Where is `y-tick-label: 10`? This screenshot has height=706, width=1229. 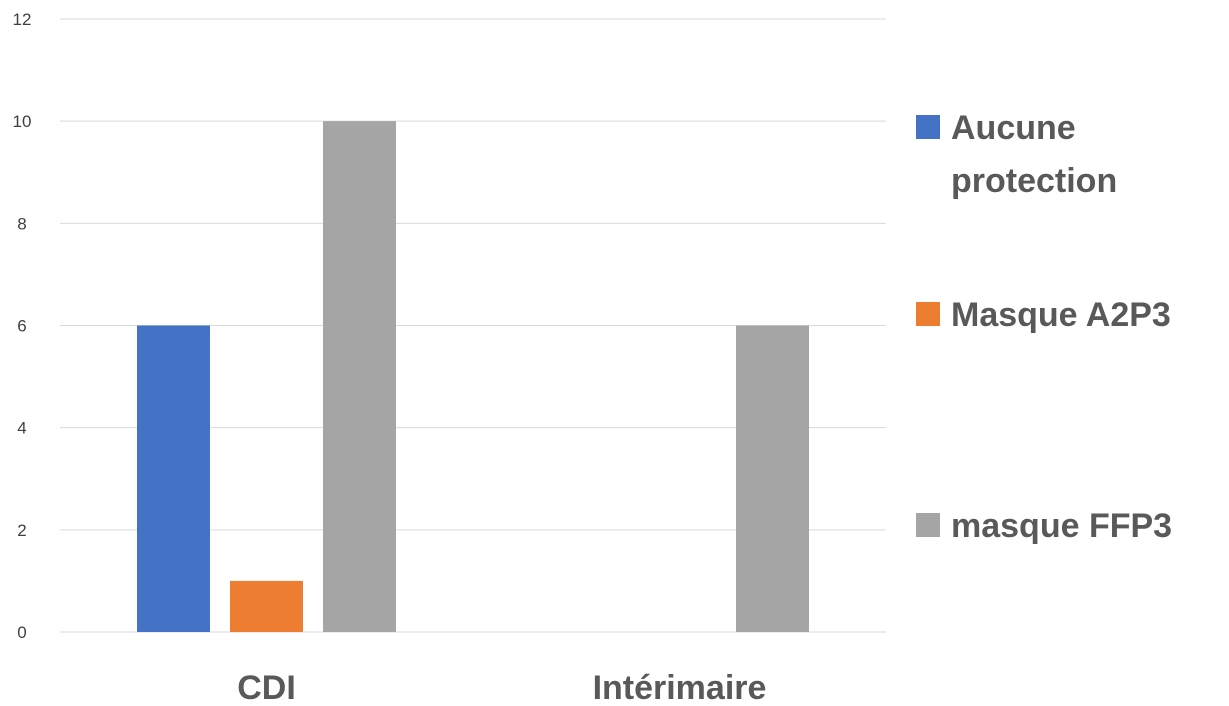 y-tick-label: 10 is located at coordinates (22, 121).